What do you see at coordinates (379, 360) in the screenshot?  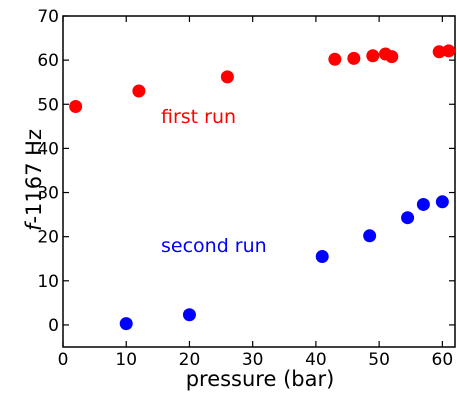 I see `x-tick-label: 50` at bounding box center [379, 360].